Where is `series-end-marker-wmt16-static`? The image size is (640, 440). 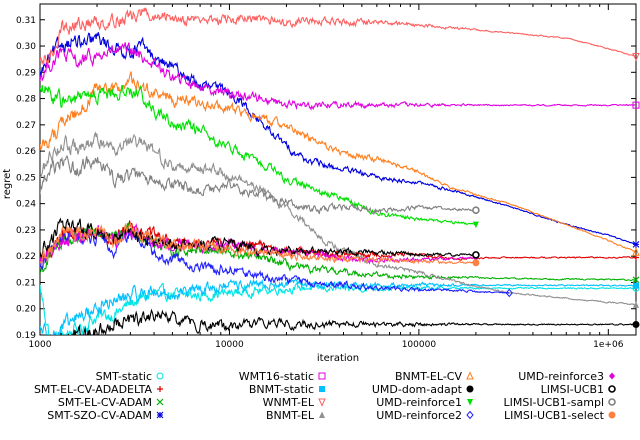
series-end-marker-wmt16-static is located at coordinates (636, 105).